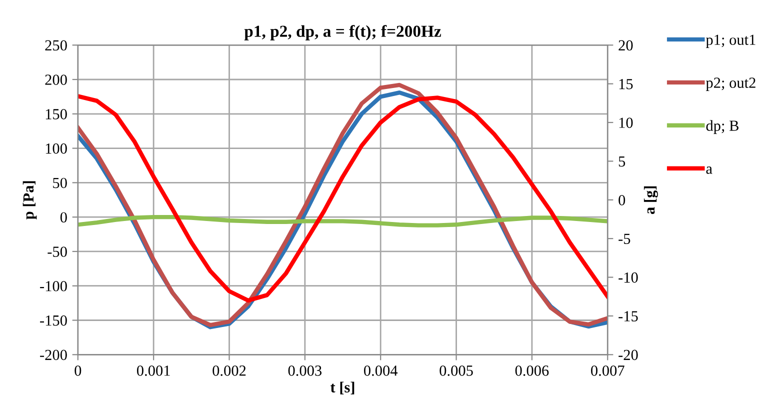  I want to click on x-tick-label: 0.004, so click(381, 371).